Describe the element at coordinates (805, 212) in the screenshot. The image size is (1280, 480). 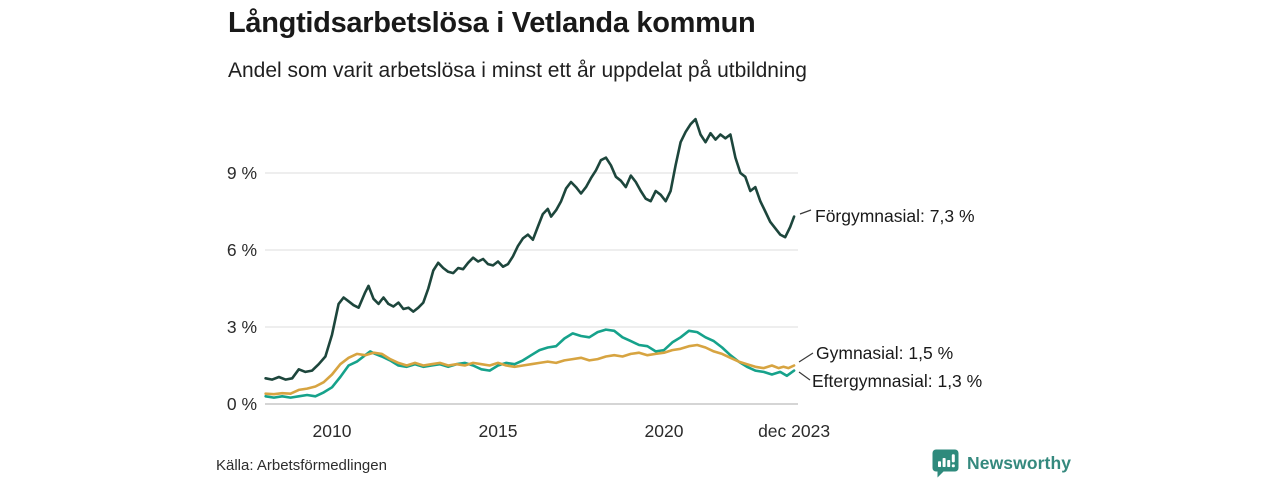
I see `label-connector-forgymnasial` at that location.